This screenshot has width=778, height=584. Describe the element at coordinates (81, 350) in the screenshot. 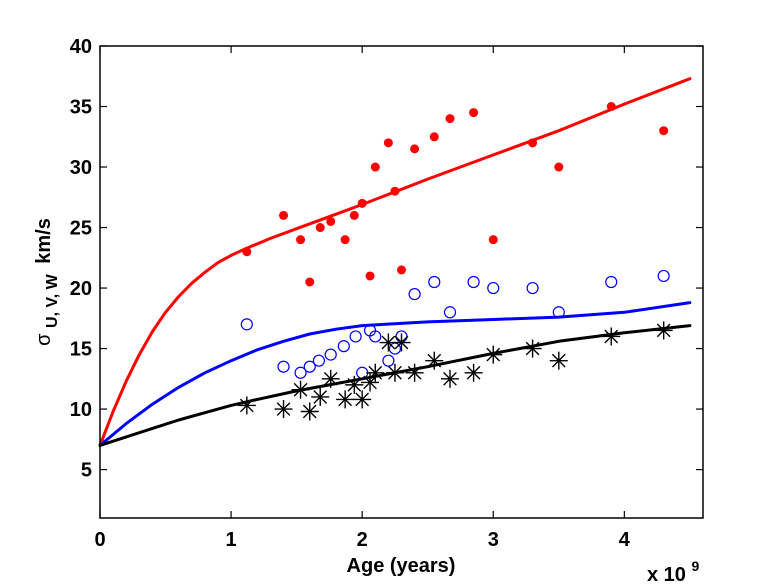

I see `y-tick-label: 15` at that location.